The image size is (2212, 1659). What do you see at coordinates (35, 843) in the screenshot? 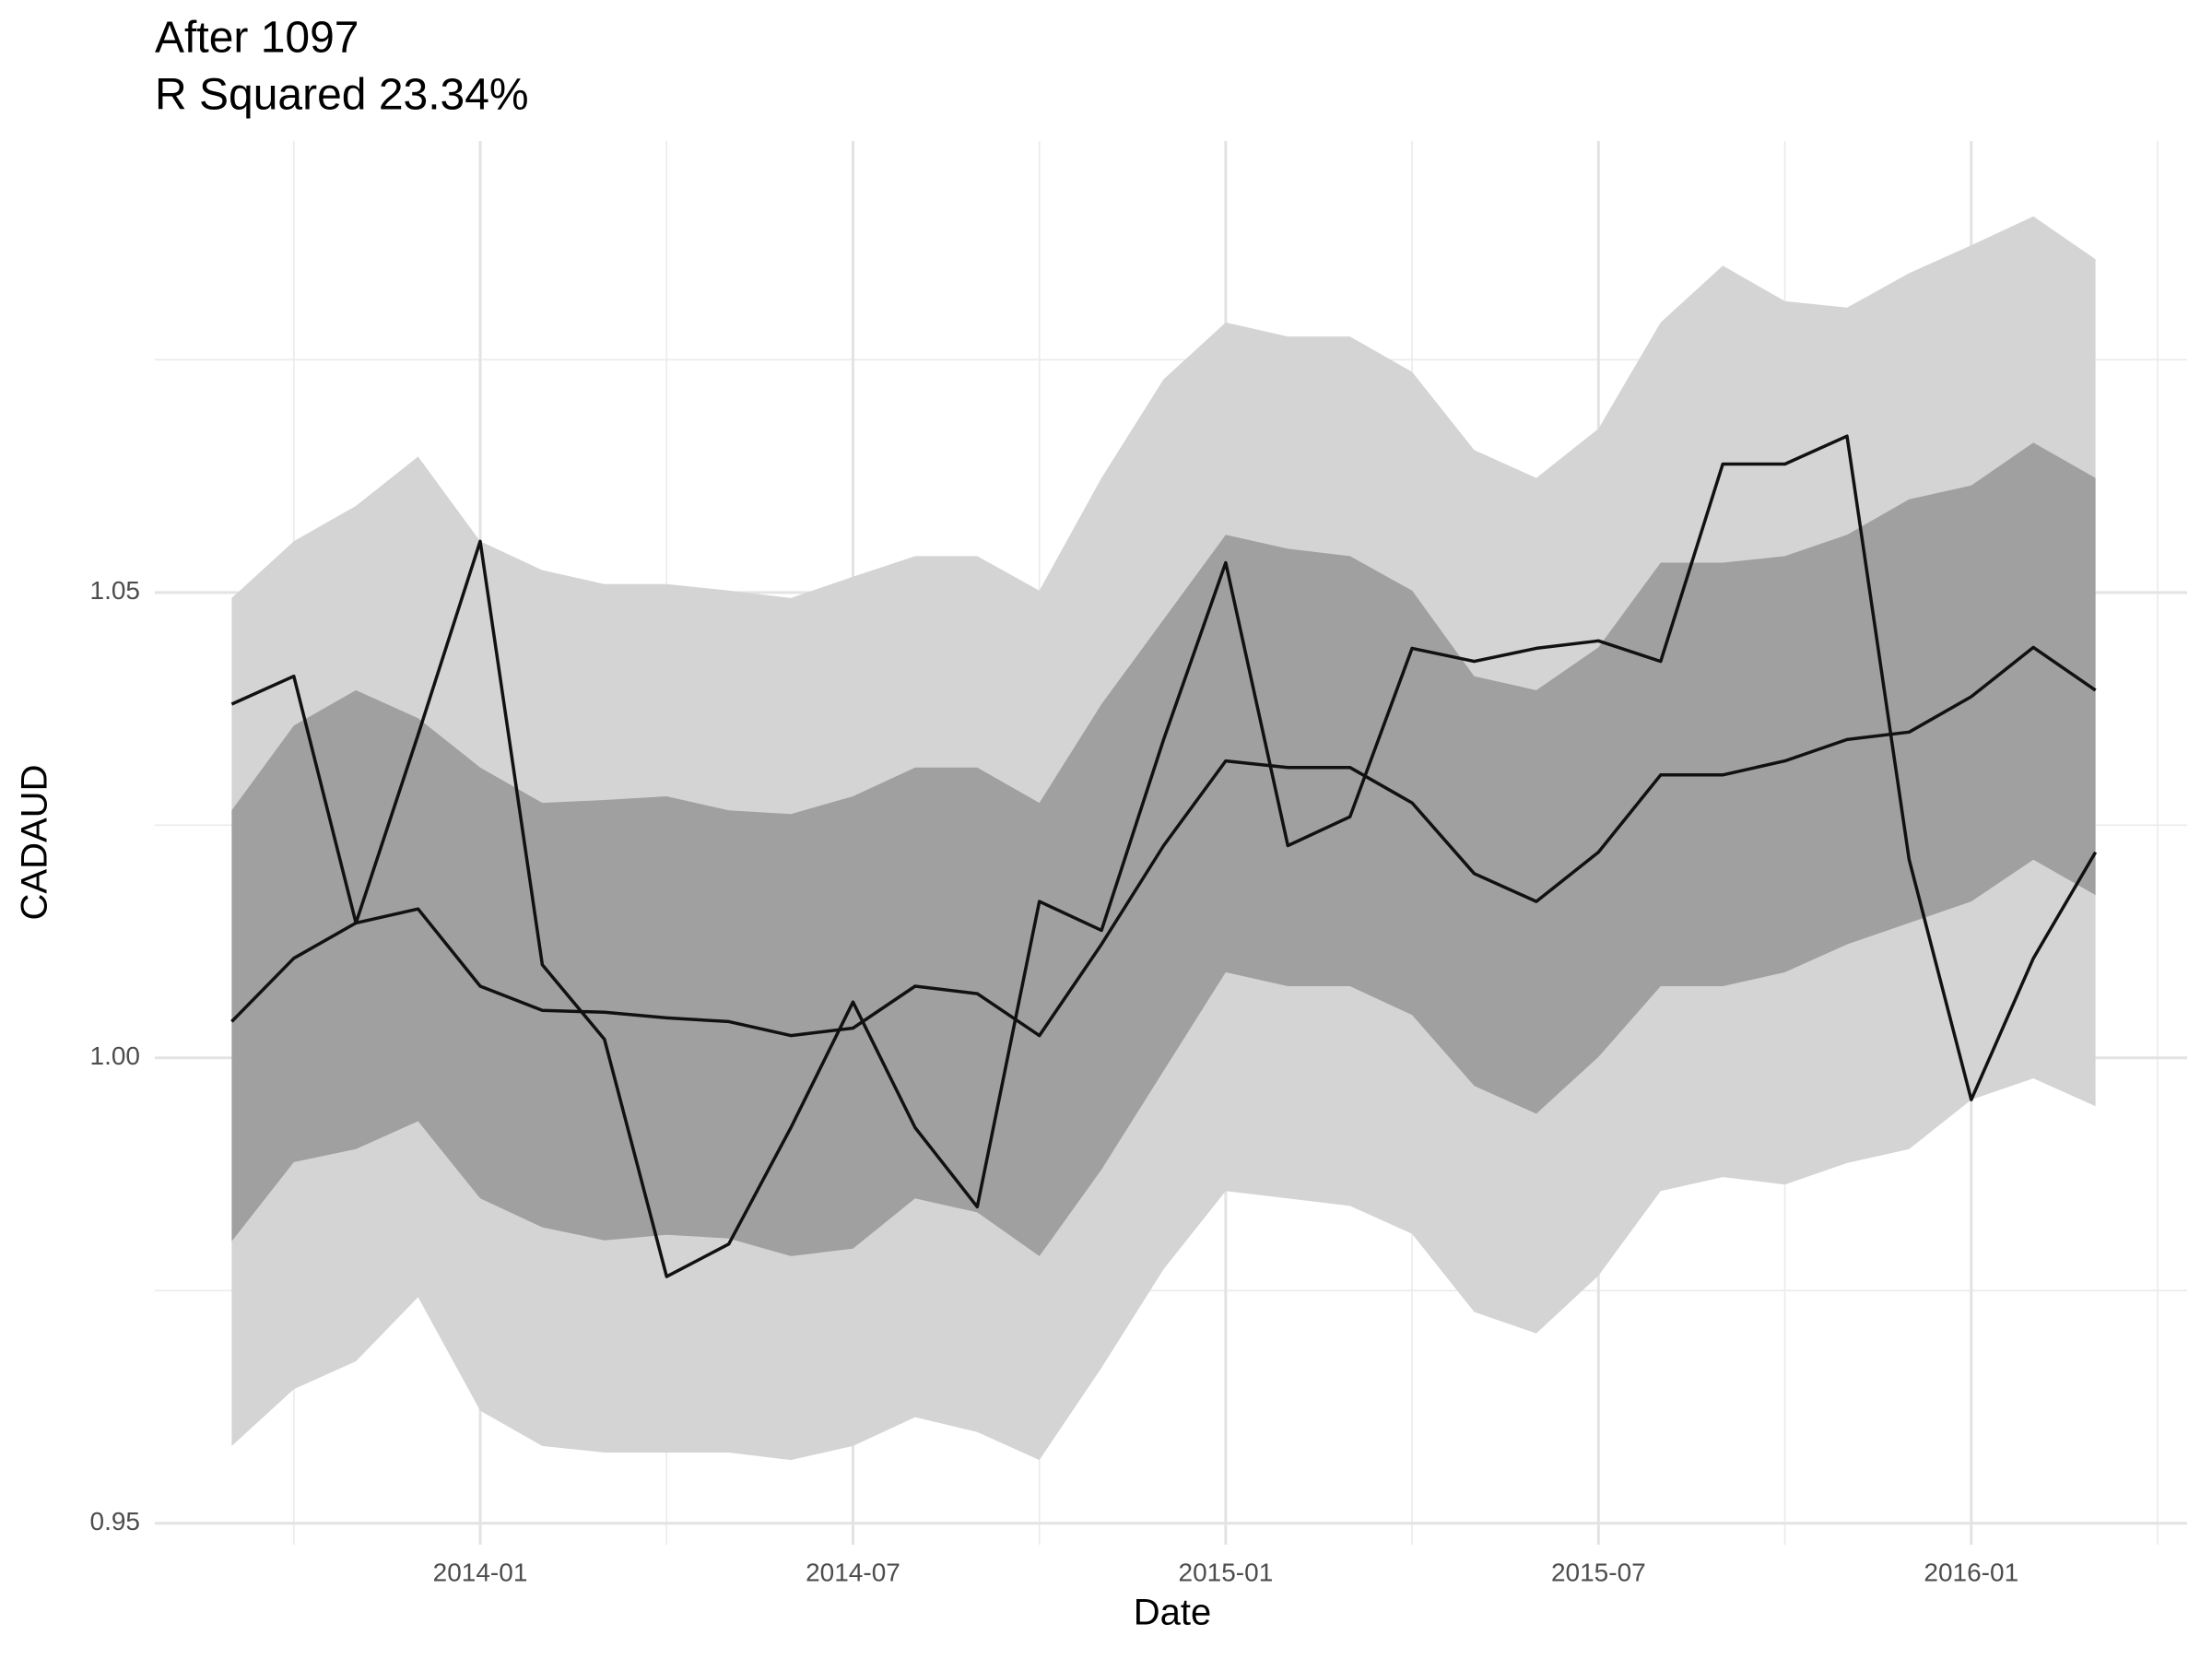
I see `y-axis-title: CADAUD` at bounding box center [35, 843].